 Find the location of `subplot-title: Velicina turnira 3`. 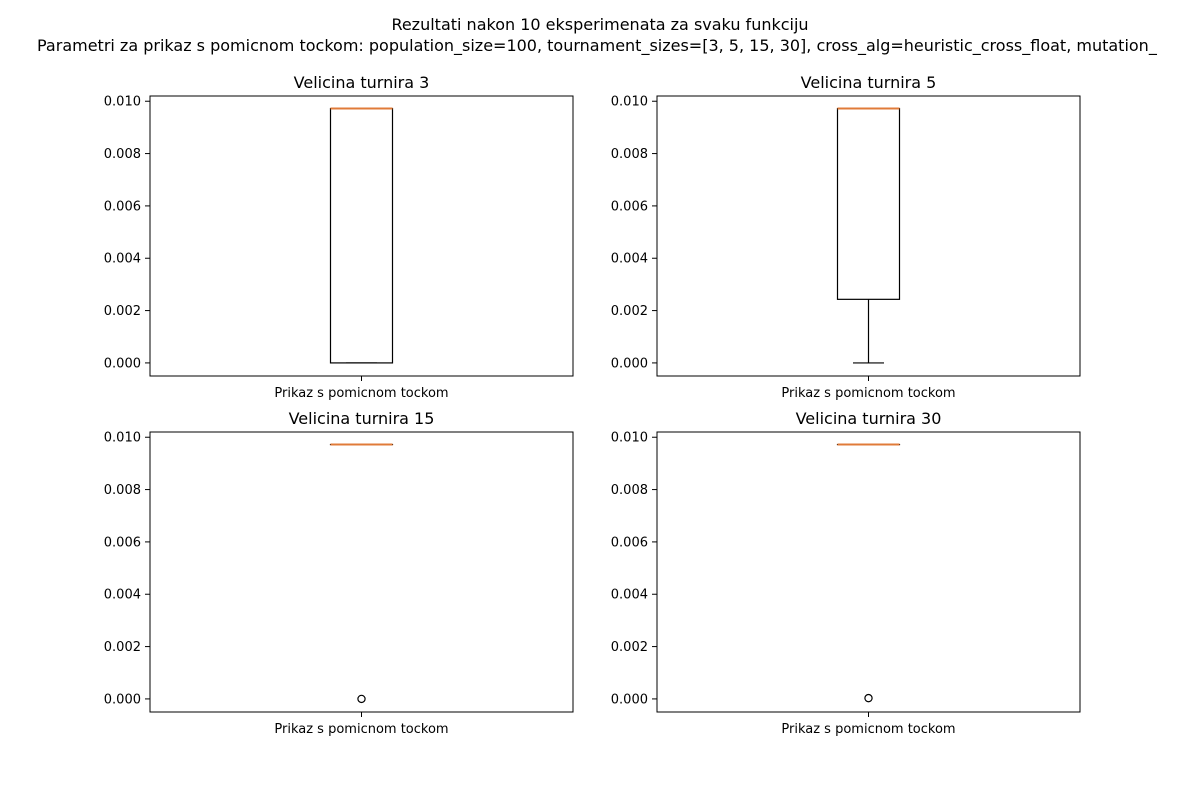

subplot-title: Velicina turnira 3 is located at coordinates (362, 82).